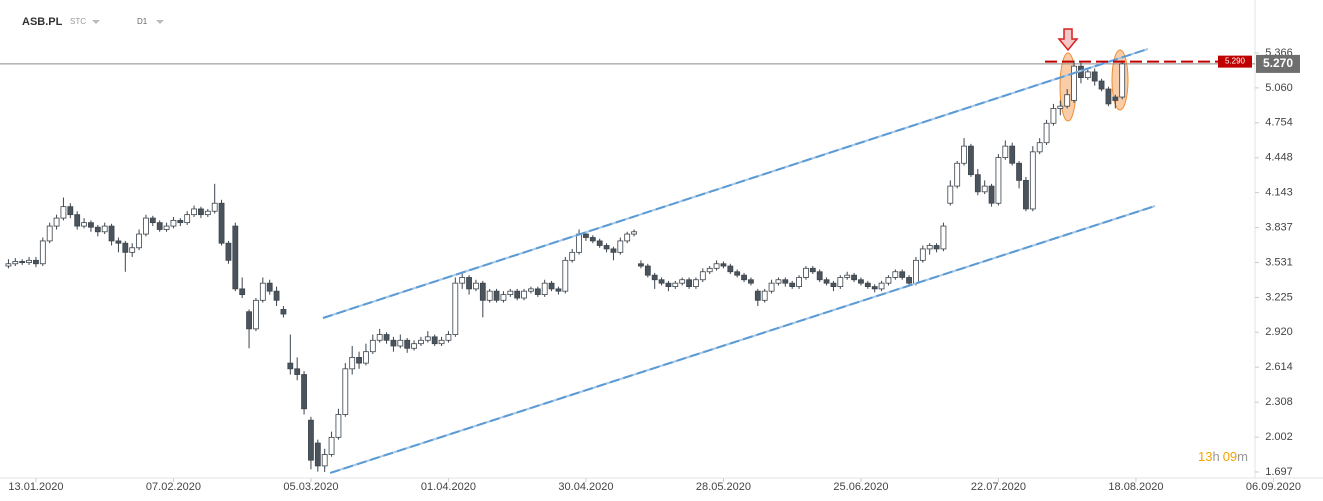 This screenshot has height=501, width=1323. Describe the element at coordinates (1279, 402) in the screenshot. I see `y-tick-label: 2.308` at that location.